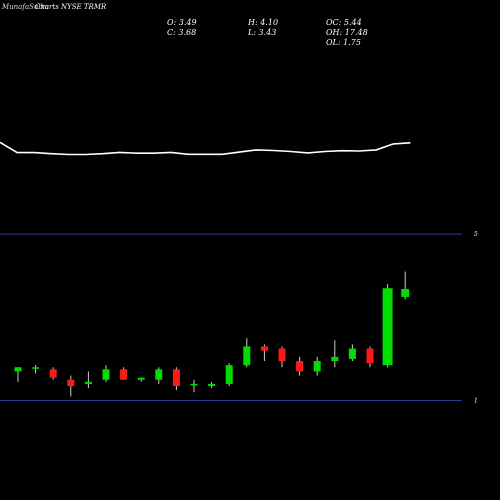  I want to click on price-axis-label-5: 5, so click(476, 234).